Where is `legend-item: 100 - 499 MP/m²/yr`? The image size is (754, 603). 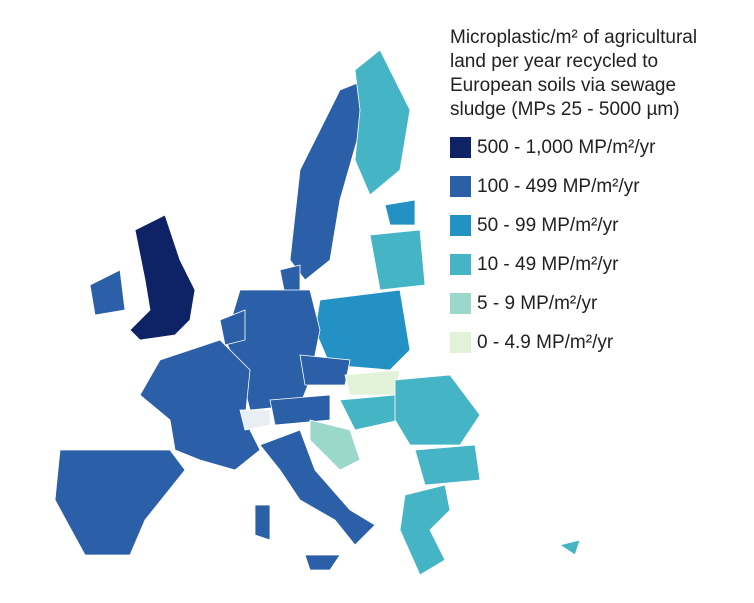
legend-item: 100 - 499 MP/m²/yr is located at coordinates (573, 186).